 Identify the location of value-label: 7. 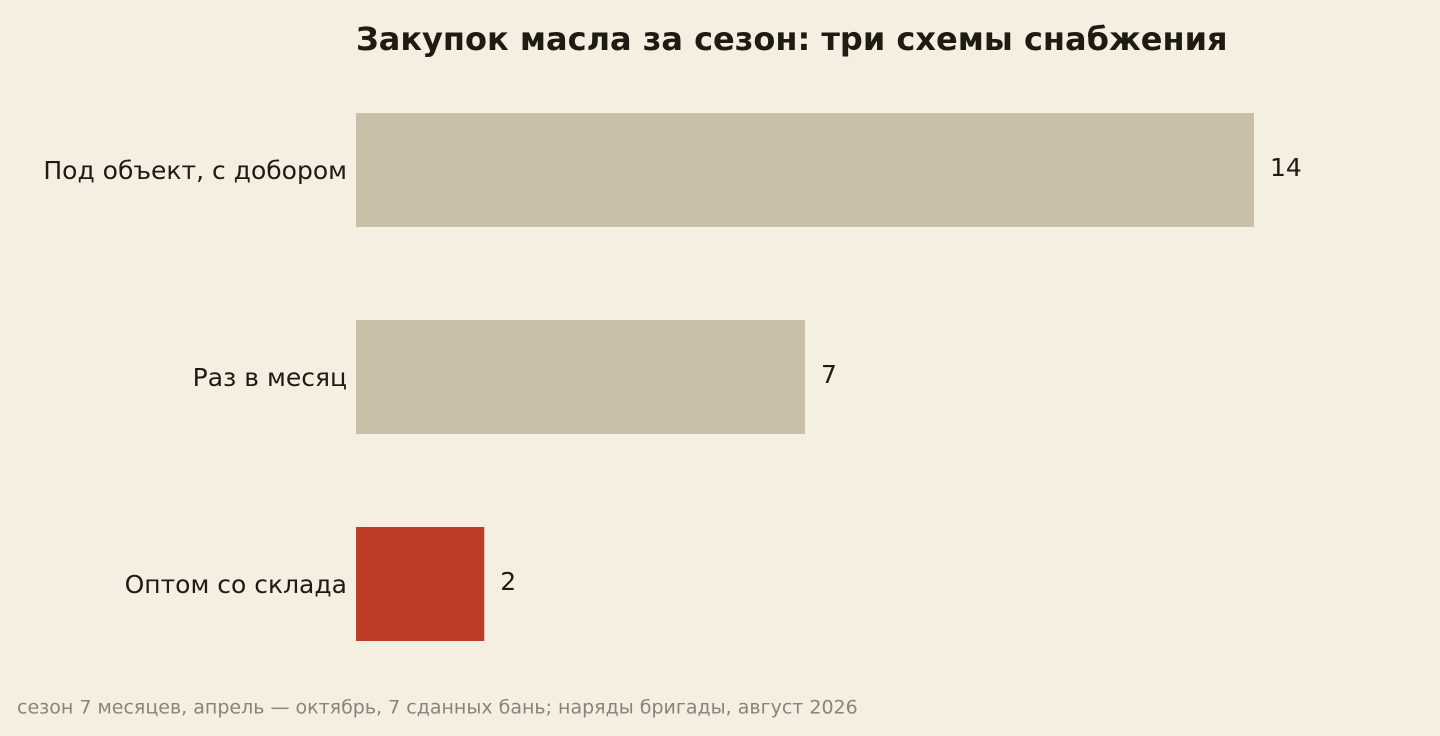
(829, 374).